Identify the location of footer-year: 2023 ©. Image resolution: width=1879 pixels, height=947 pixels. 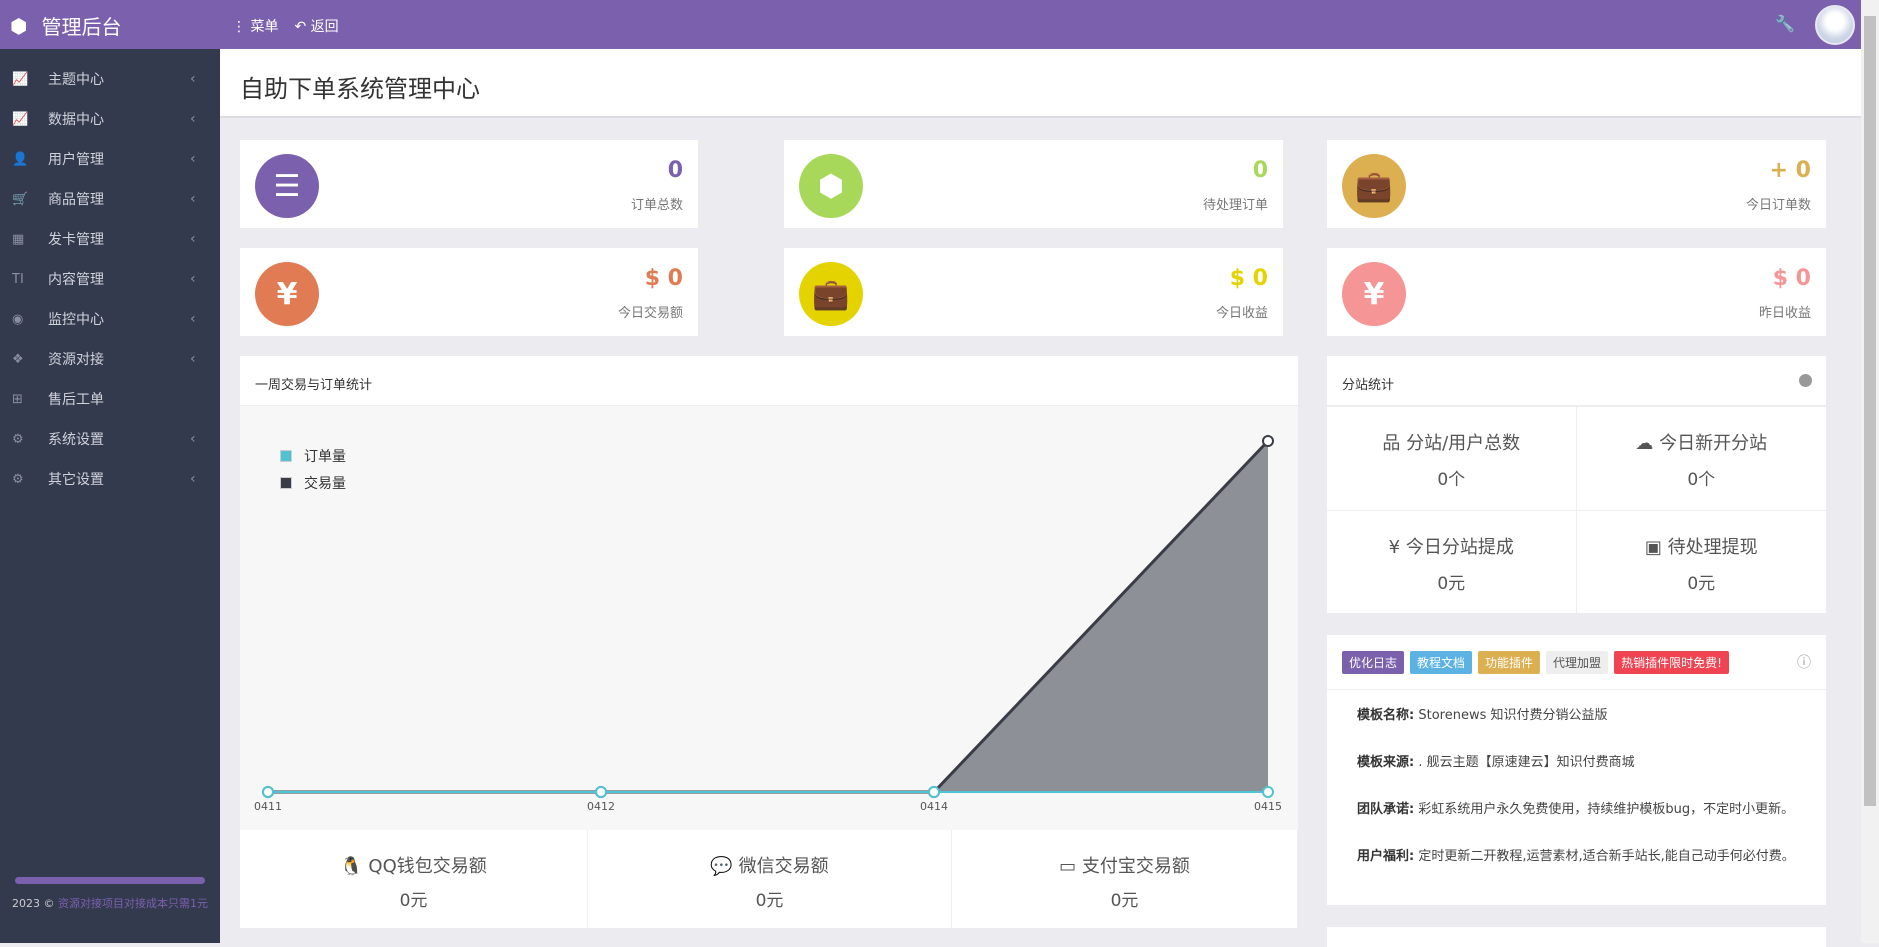
(33, 903).